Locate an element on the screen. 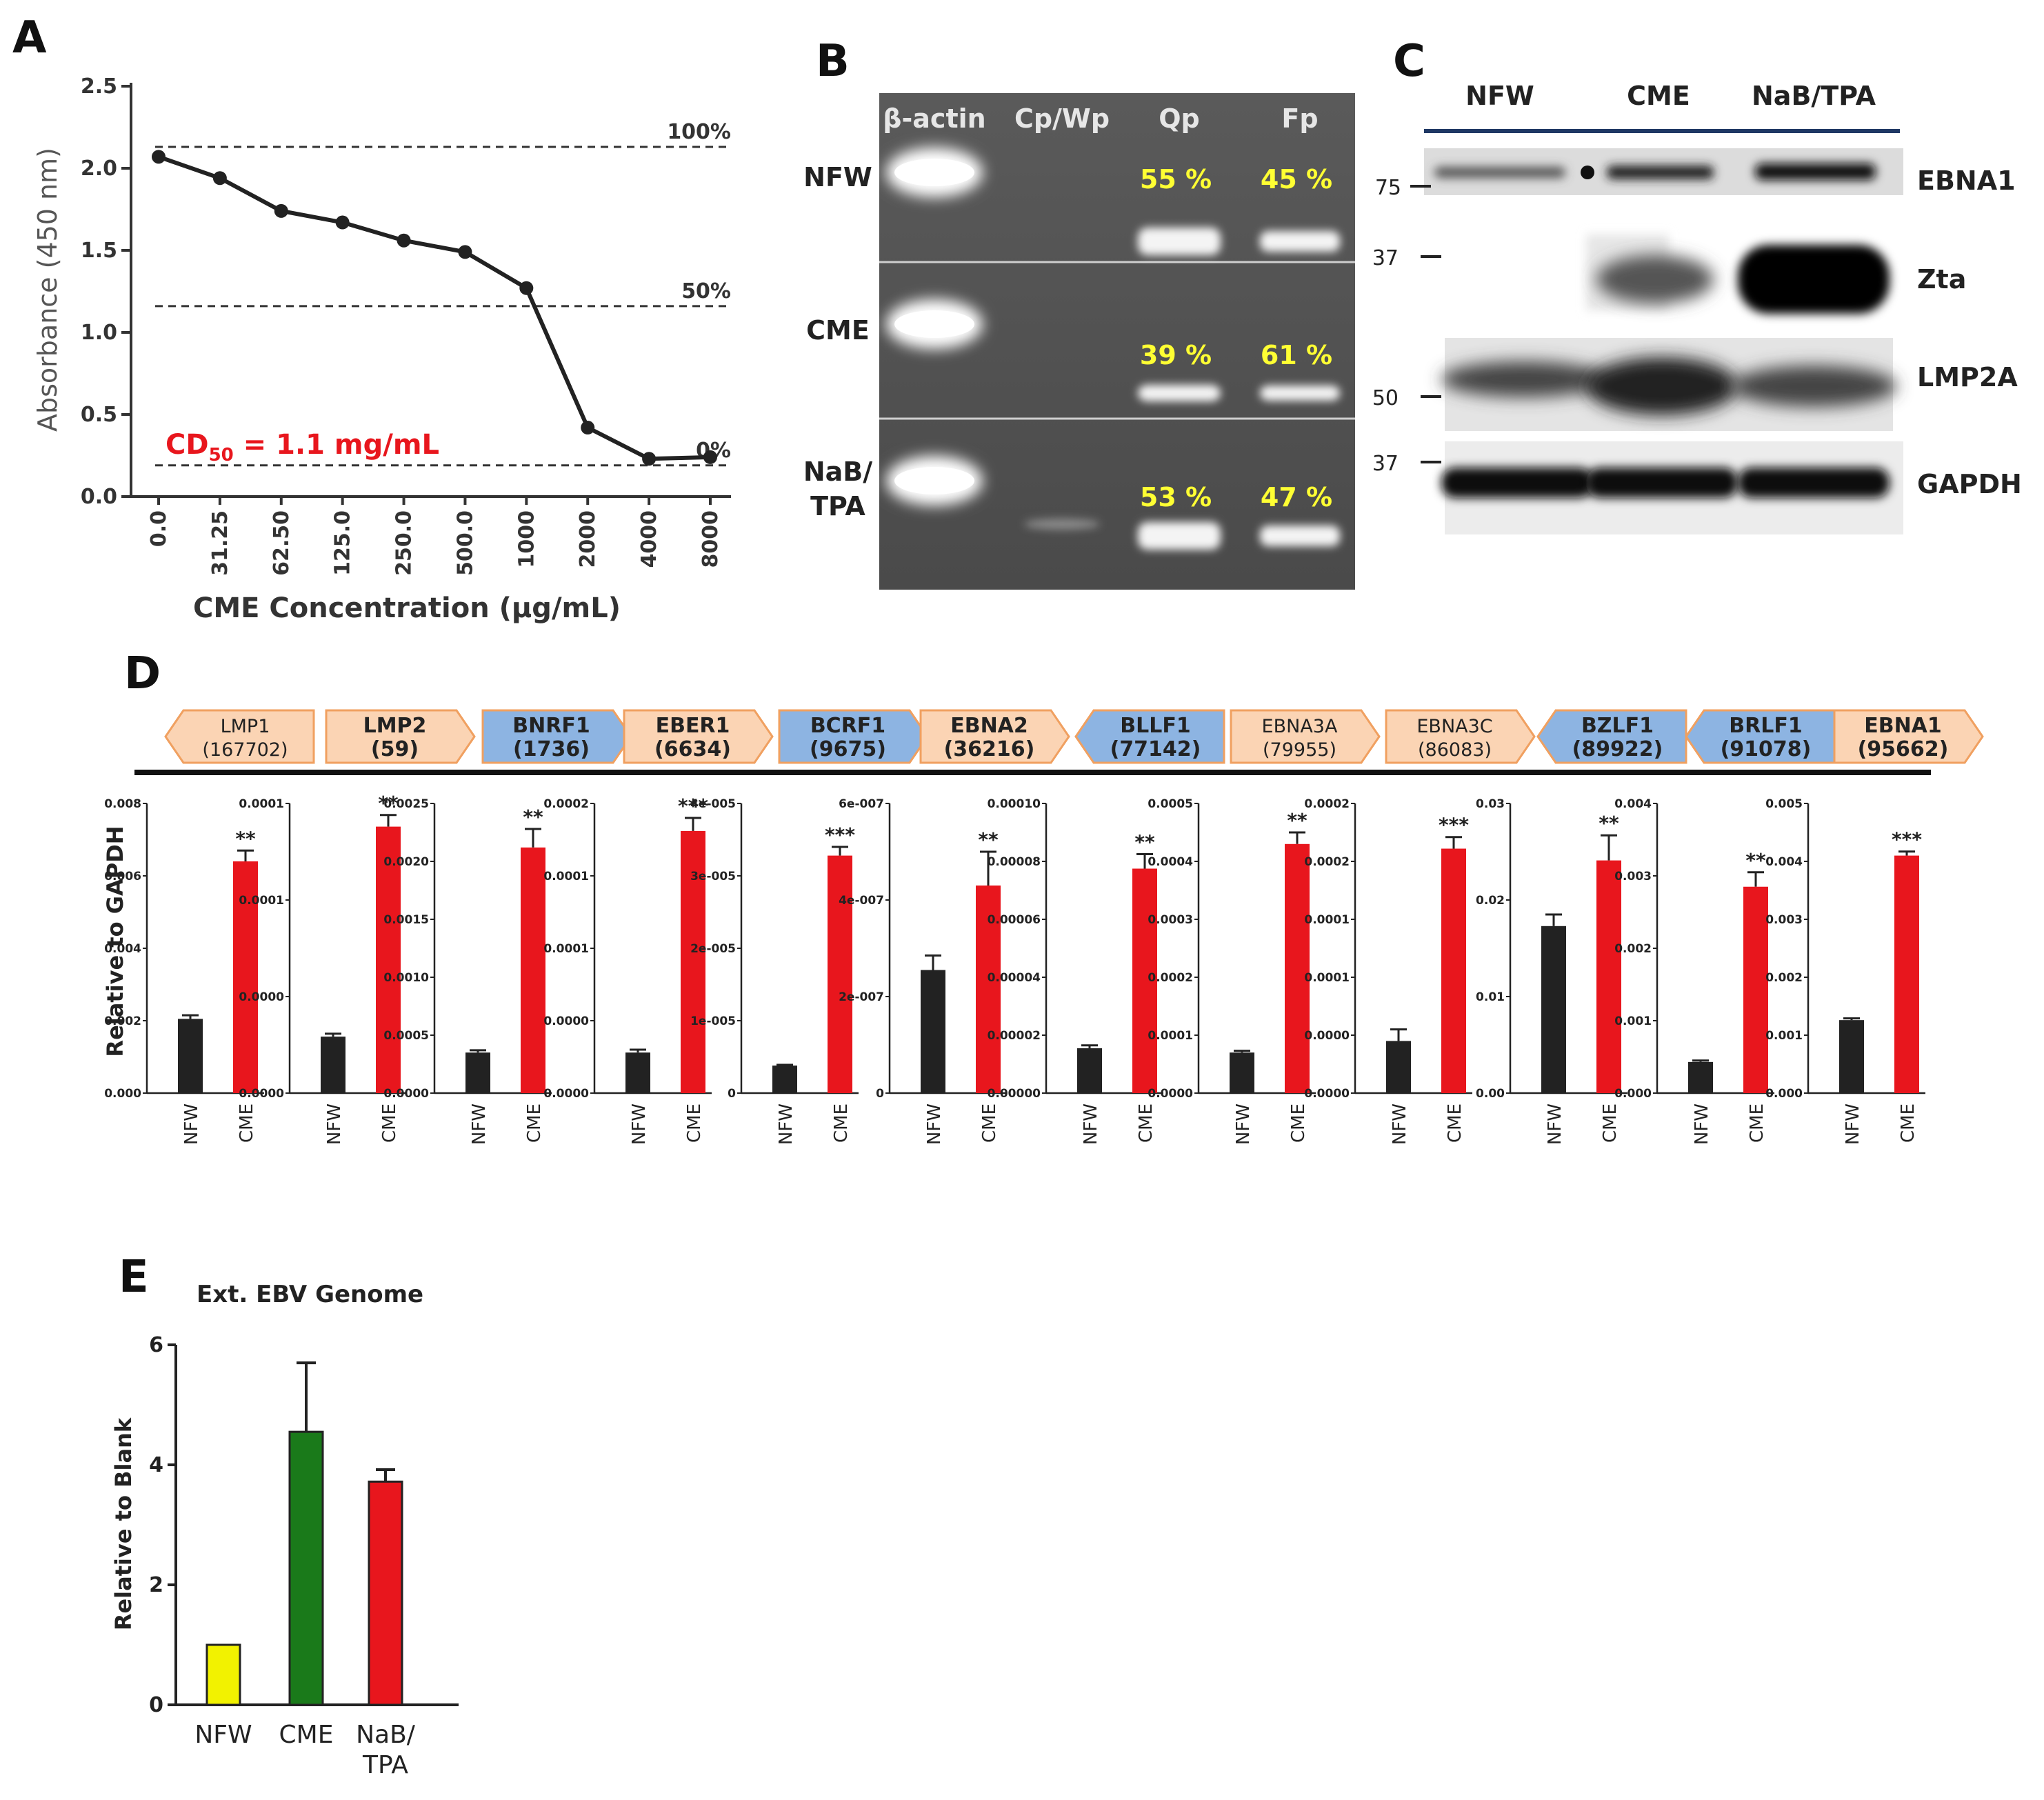 Image resolution: width=2044 pixels, height=1800 pixels. gel-band-fp is located at coordinates (1300, 536).